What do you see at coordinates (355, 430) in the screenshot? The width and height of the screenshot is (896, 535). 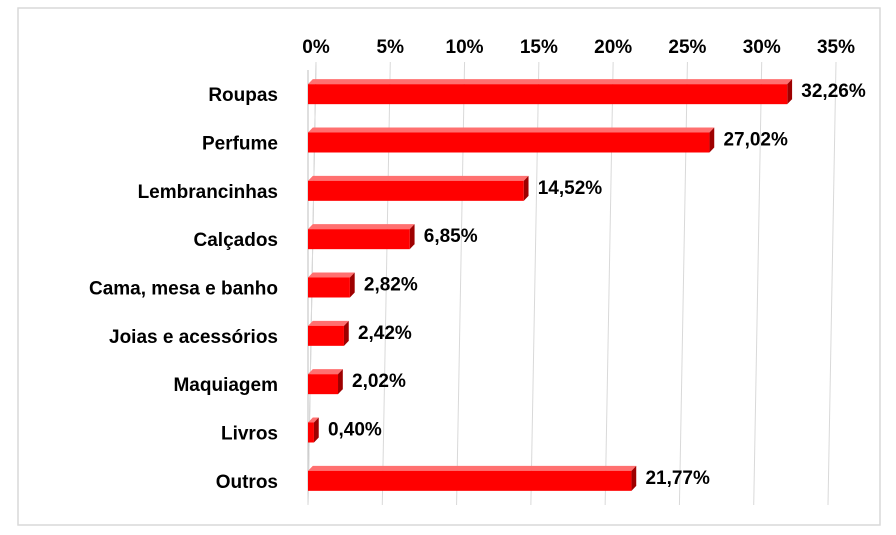 I see `data-label: 0,40%` at bounding box center [355, 430].